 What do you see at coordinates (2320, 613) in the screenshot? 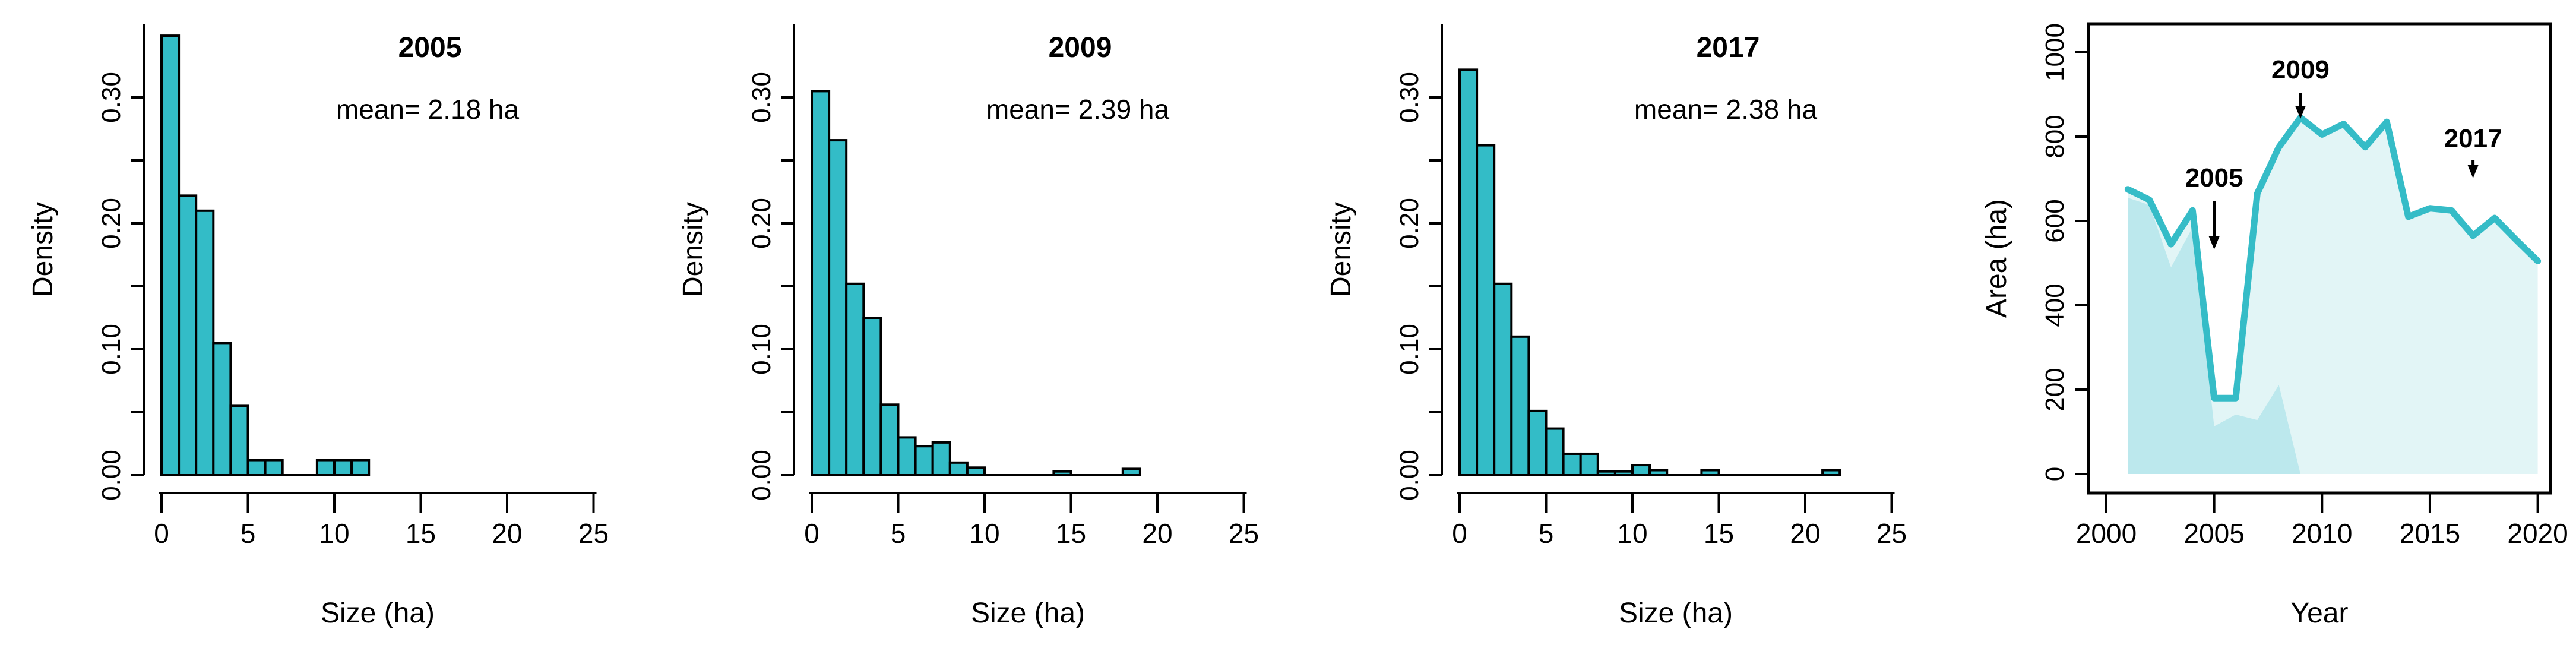
I see `x-axis-title-year: Year` at bounding box center [2320, 613].